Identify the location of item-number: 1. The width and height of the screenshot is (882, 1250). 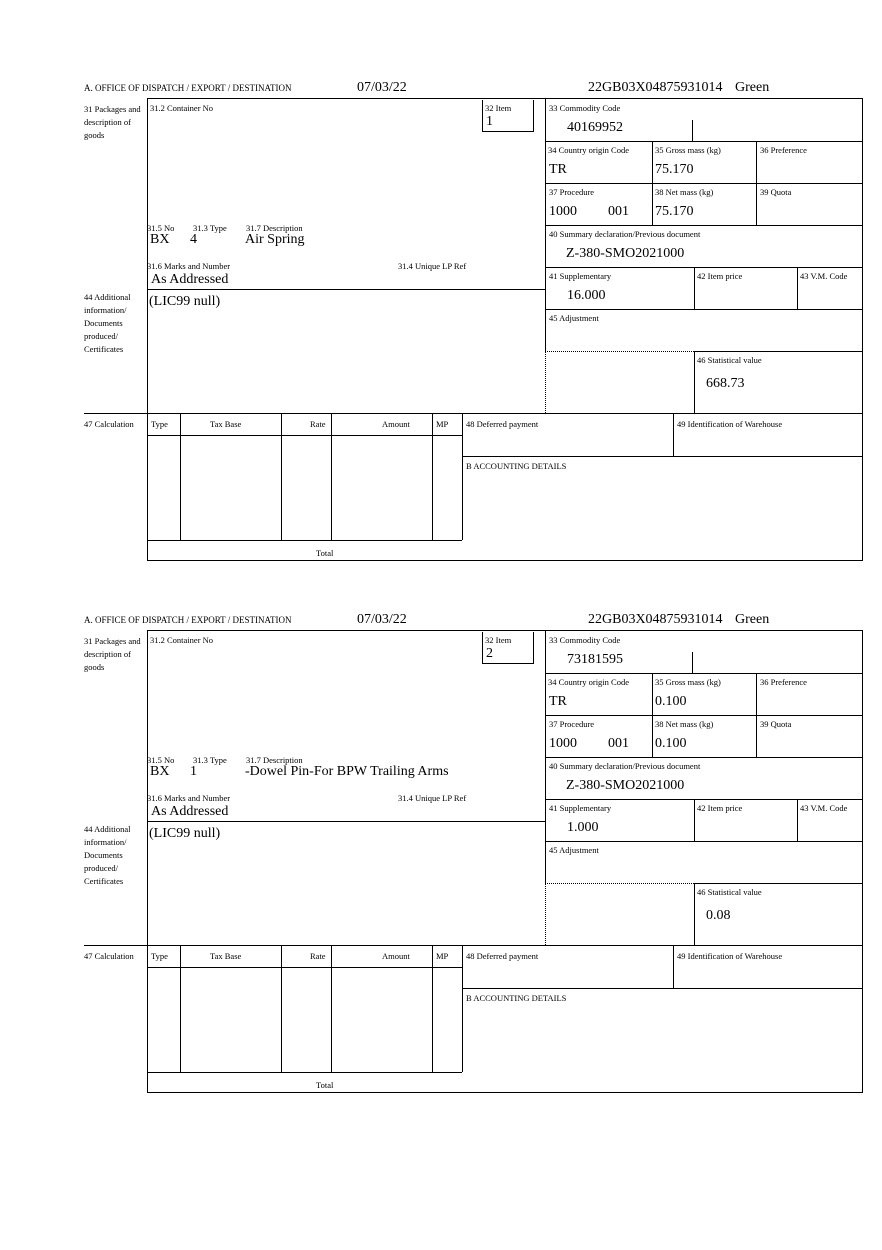
(489, 121).